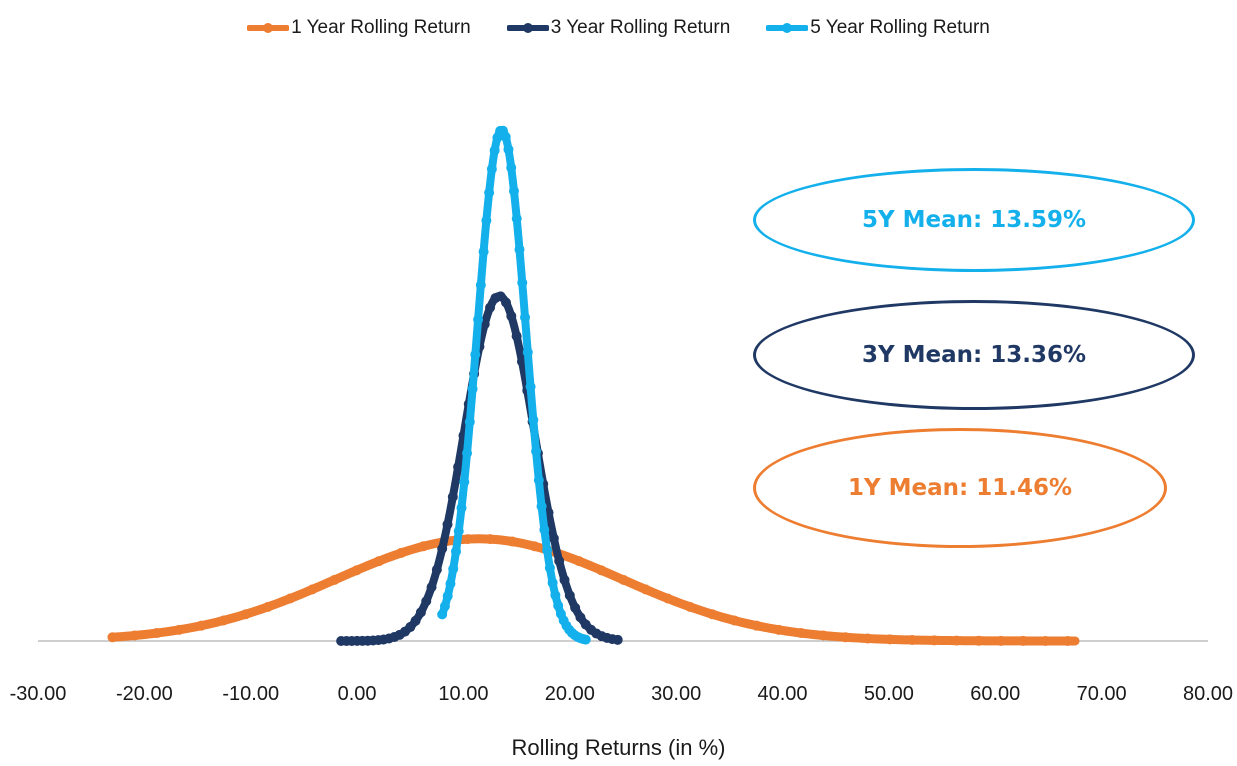  Describe the element at coordinates (974, 355) in the screenshot. I see `mean-annotation-3y: 3Y Mean: 13.36%` at that location.